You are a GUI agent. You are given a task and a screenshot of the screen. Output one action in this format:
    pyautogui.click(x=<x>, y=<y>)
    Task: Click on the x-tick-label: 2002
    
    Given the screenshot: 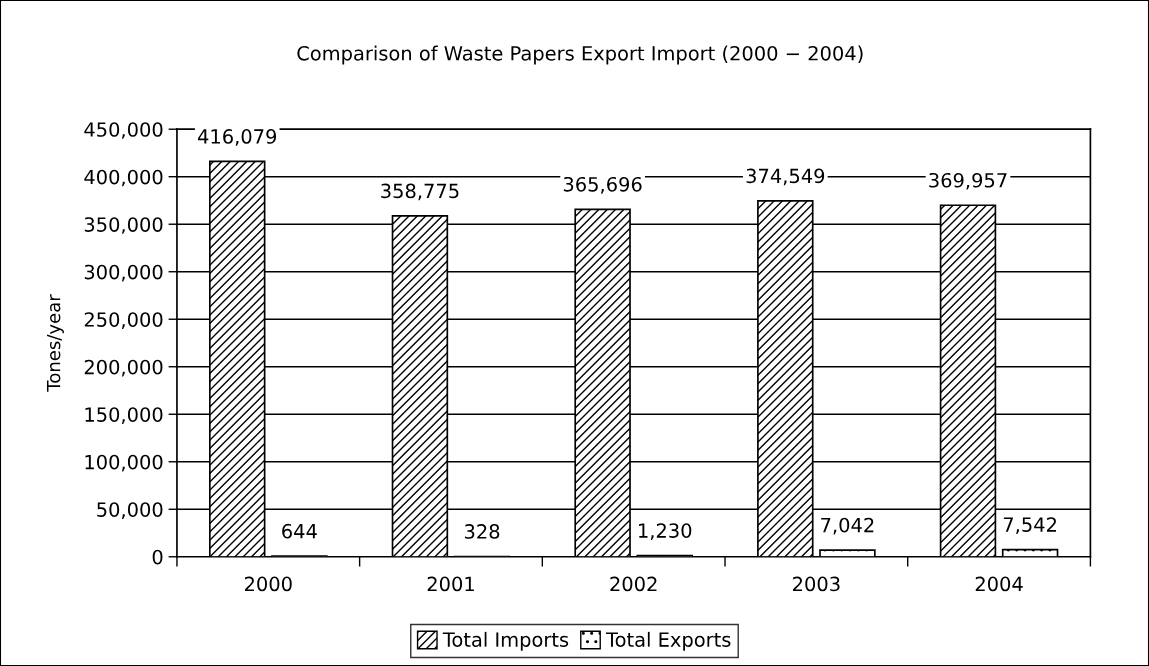 What is the action you would take?
    pyautogui.click(x=633, y=584)
    